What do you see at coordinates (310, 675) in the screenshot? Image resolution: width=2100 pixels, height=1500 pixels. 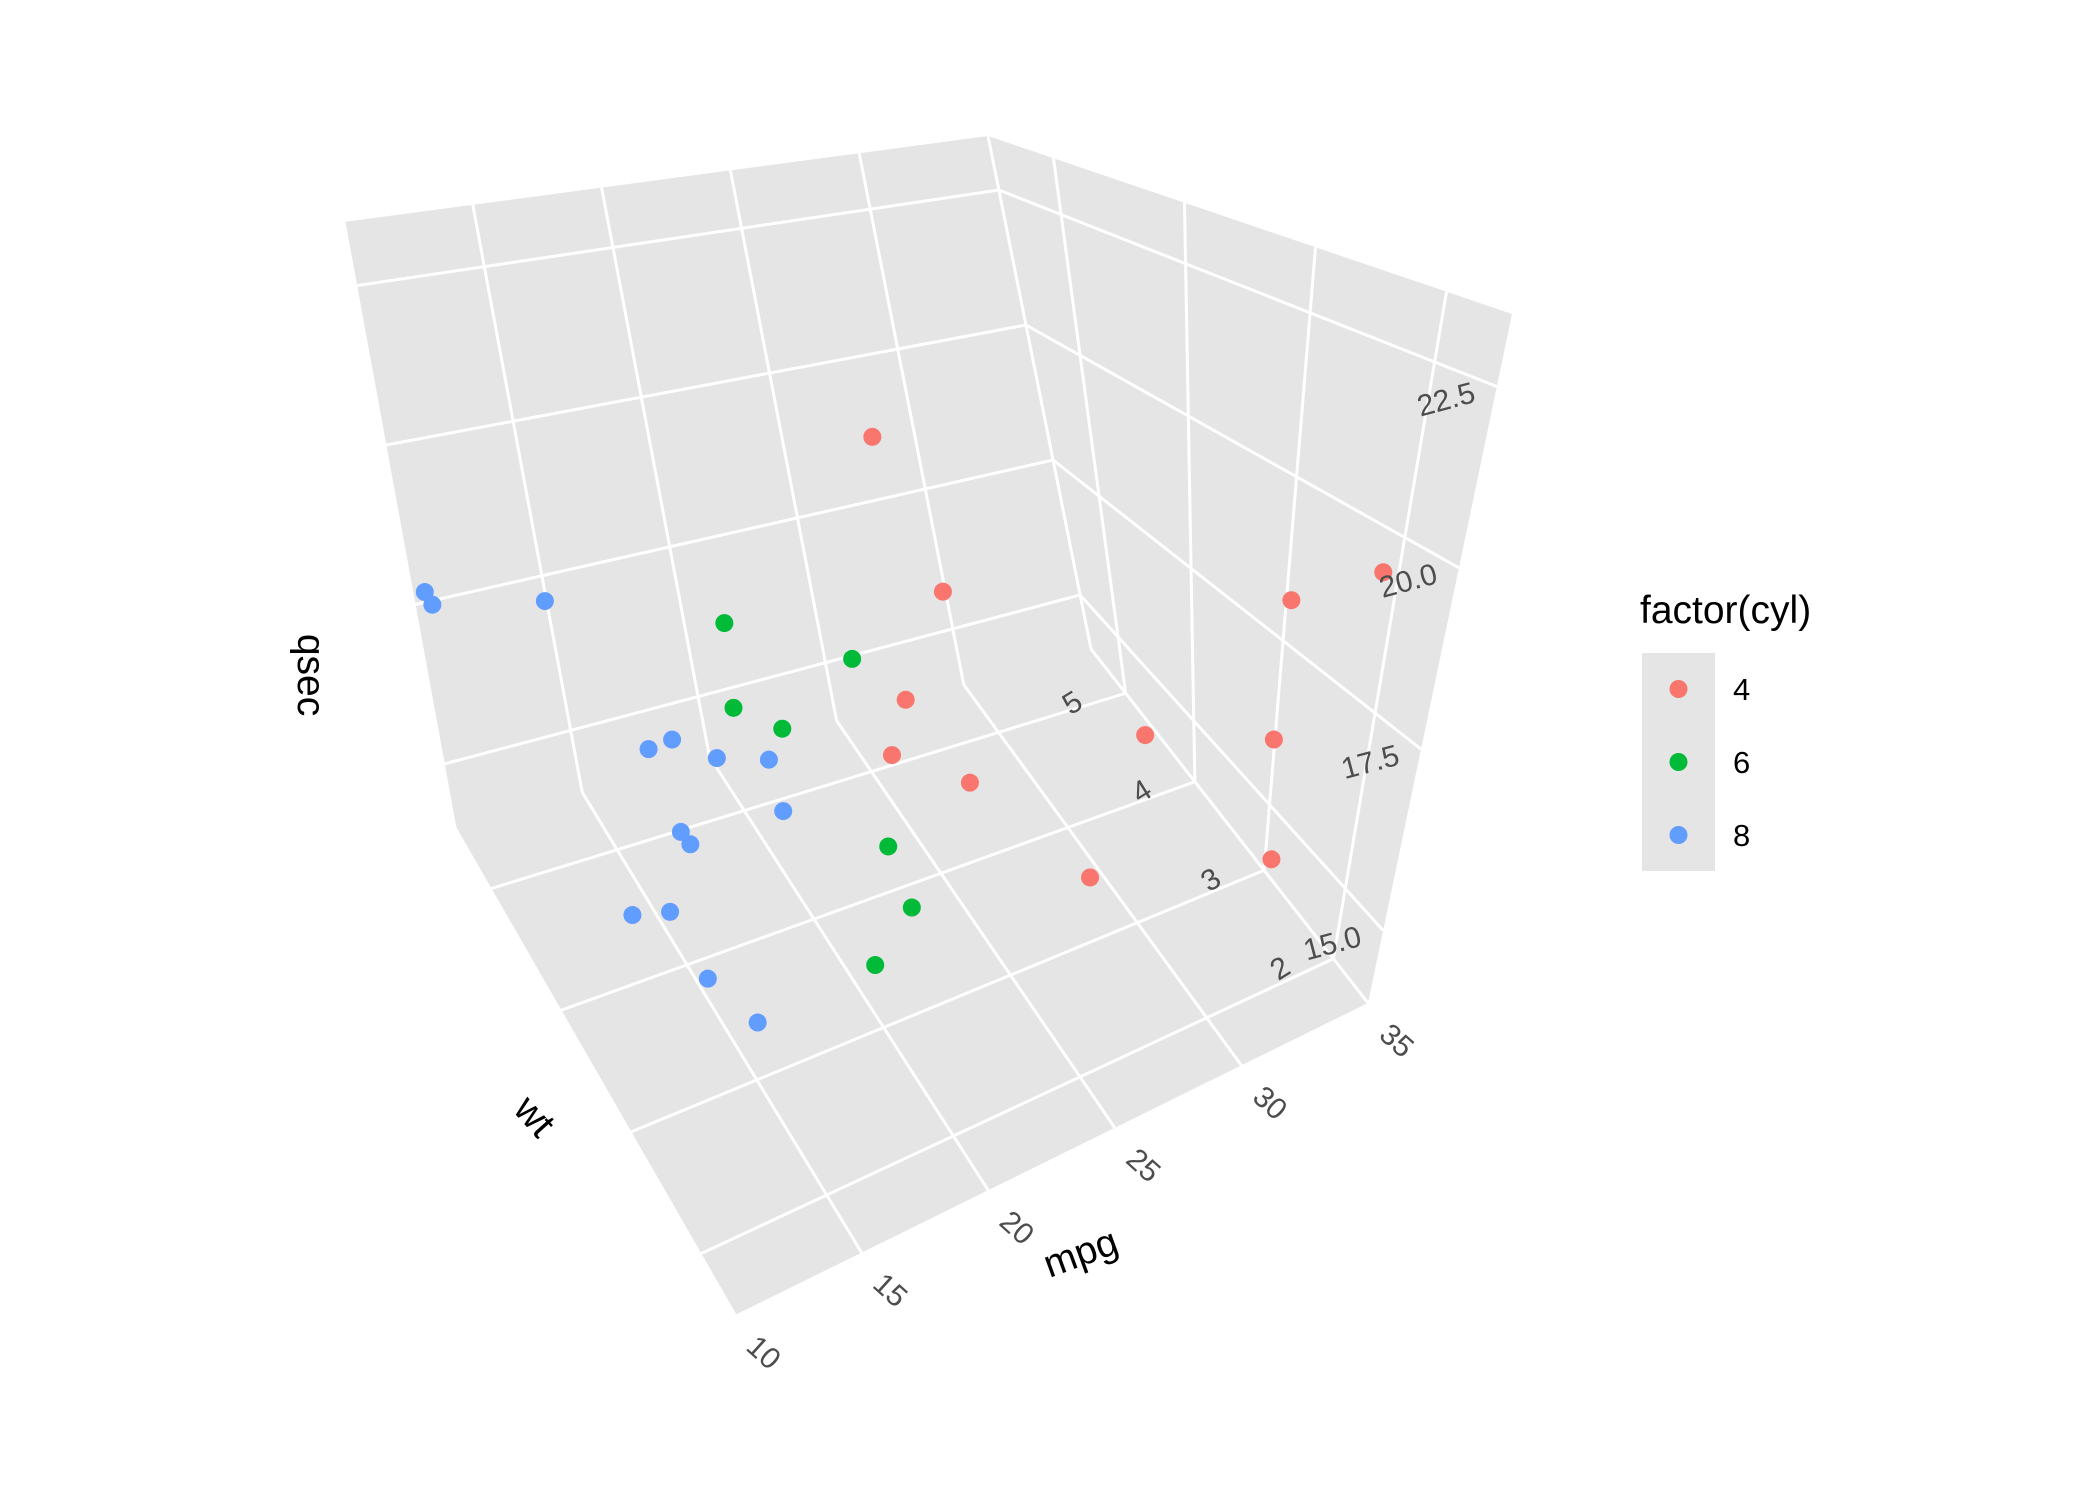 I see `z-axis-title: qsec` at bounding box center [310, 675].